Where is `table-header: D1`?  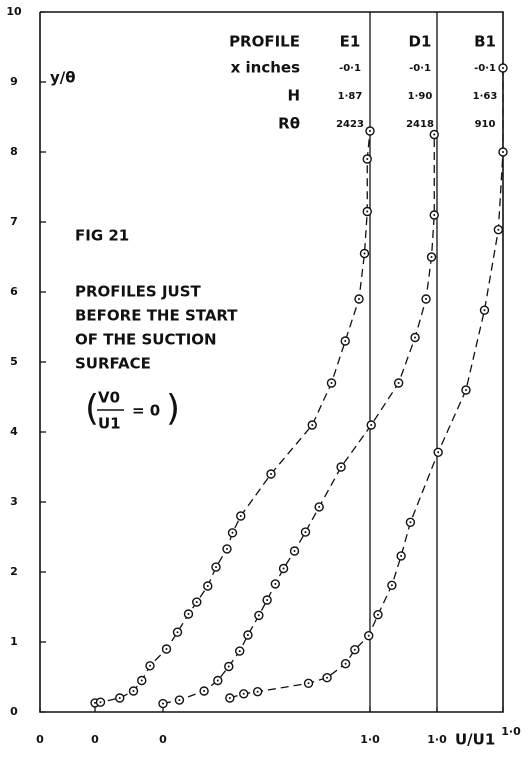 table-header: D1 is located at coordinates (420, 42).